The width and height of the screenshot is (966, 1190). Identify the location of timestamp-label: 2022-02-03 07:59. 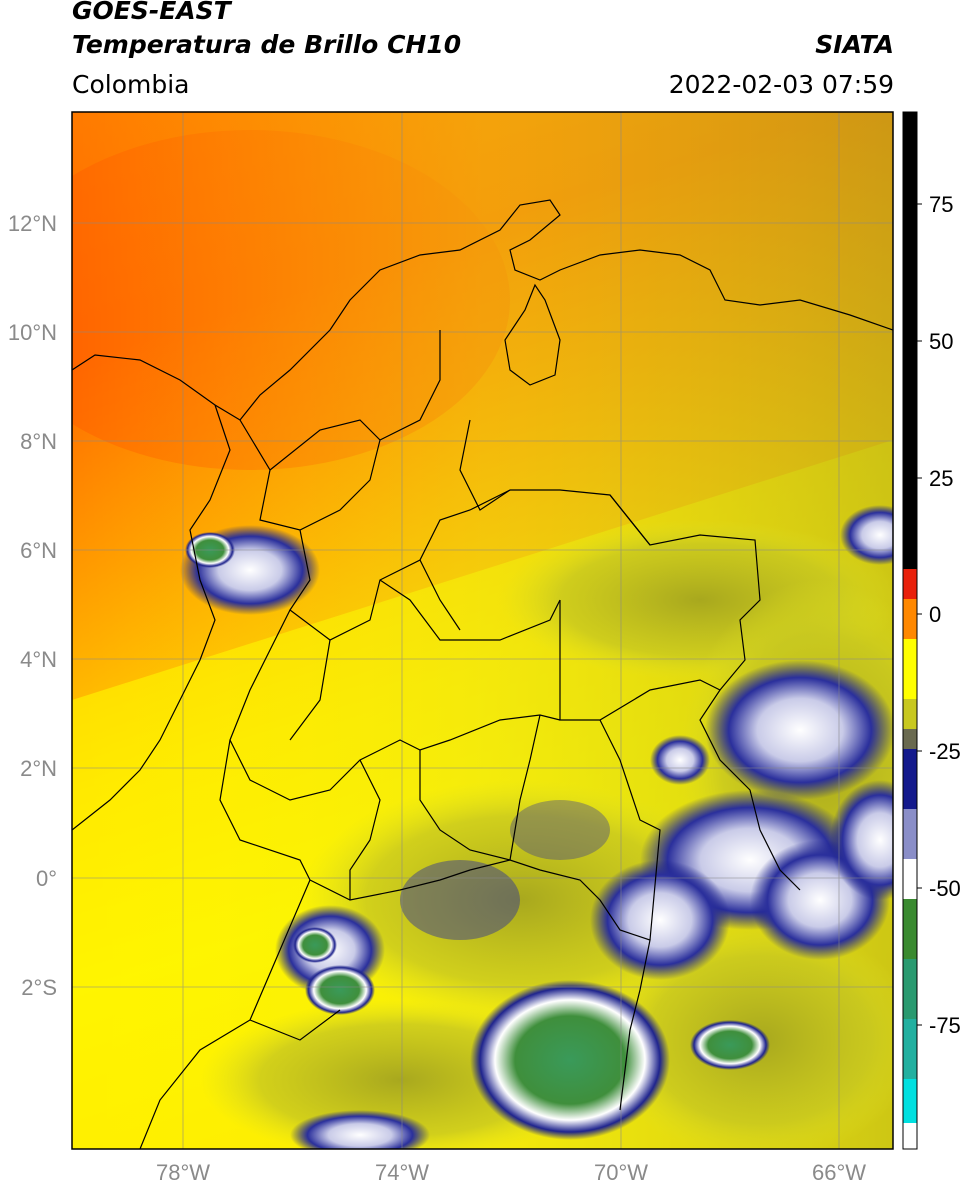
(781, 84).